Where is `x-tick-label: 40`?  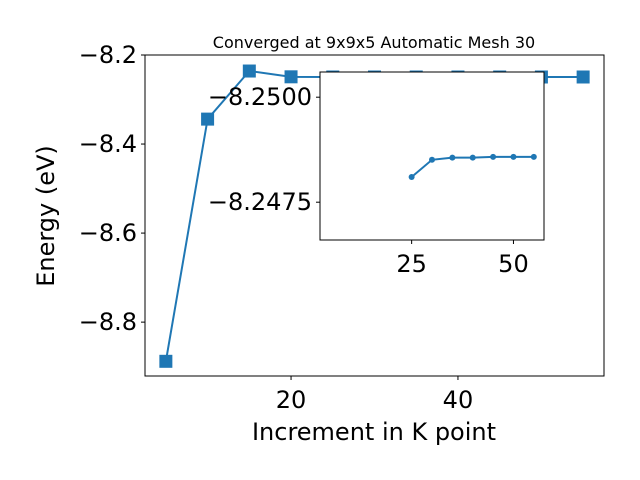
x-tick-label: 40 is located at coordinates (458, 400).